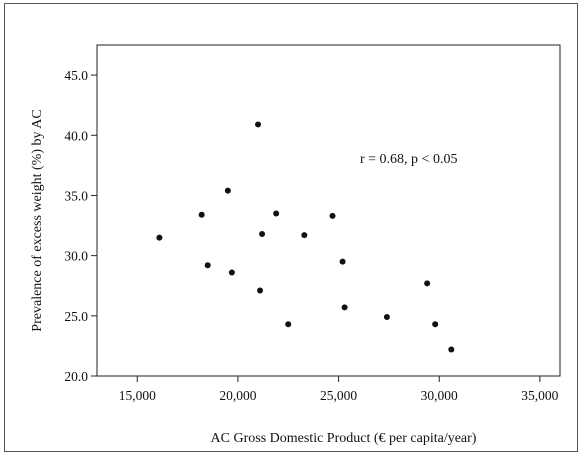 The width and height of the screenshot is (584, 457). What do you see at coordinates (237, 395) in the screenshot?
I see `x-tick-label: 20,000` at bounding box center [237, 395].